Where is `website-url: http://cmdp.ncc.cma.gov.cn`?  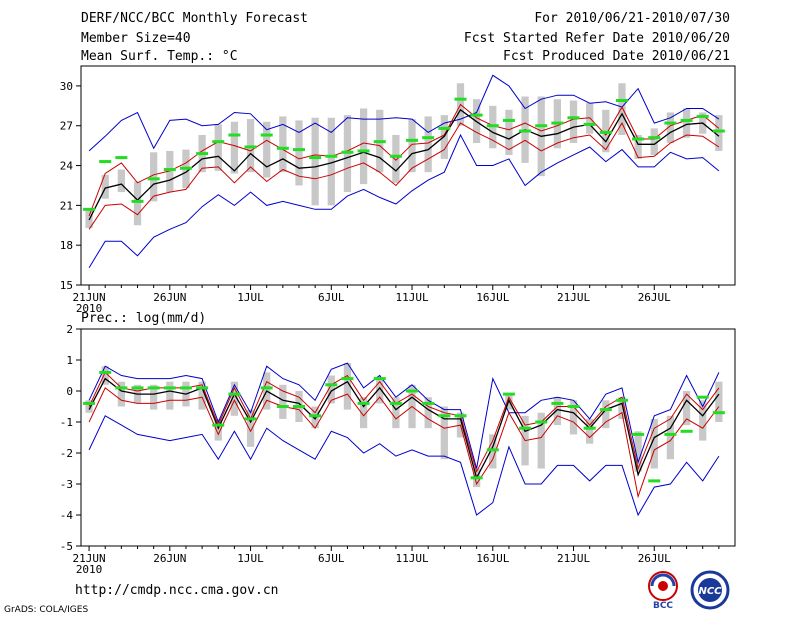 website-url: http://cmdp.ncc.cma.gov.cn is located at coordinates (177, 590).